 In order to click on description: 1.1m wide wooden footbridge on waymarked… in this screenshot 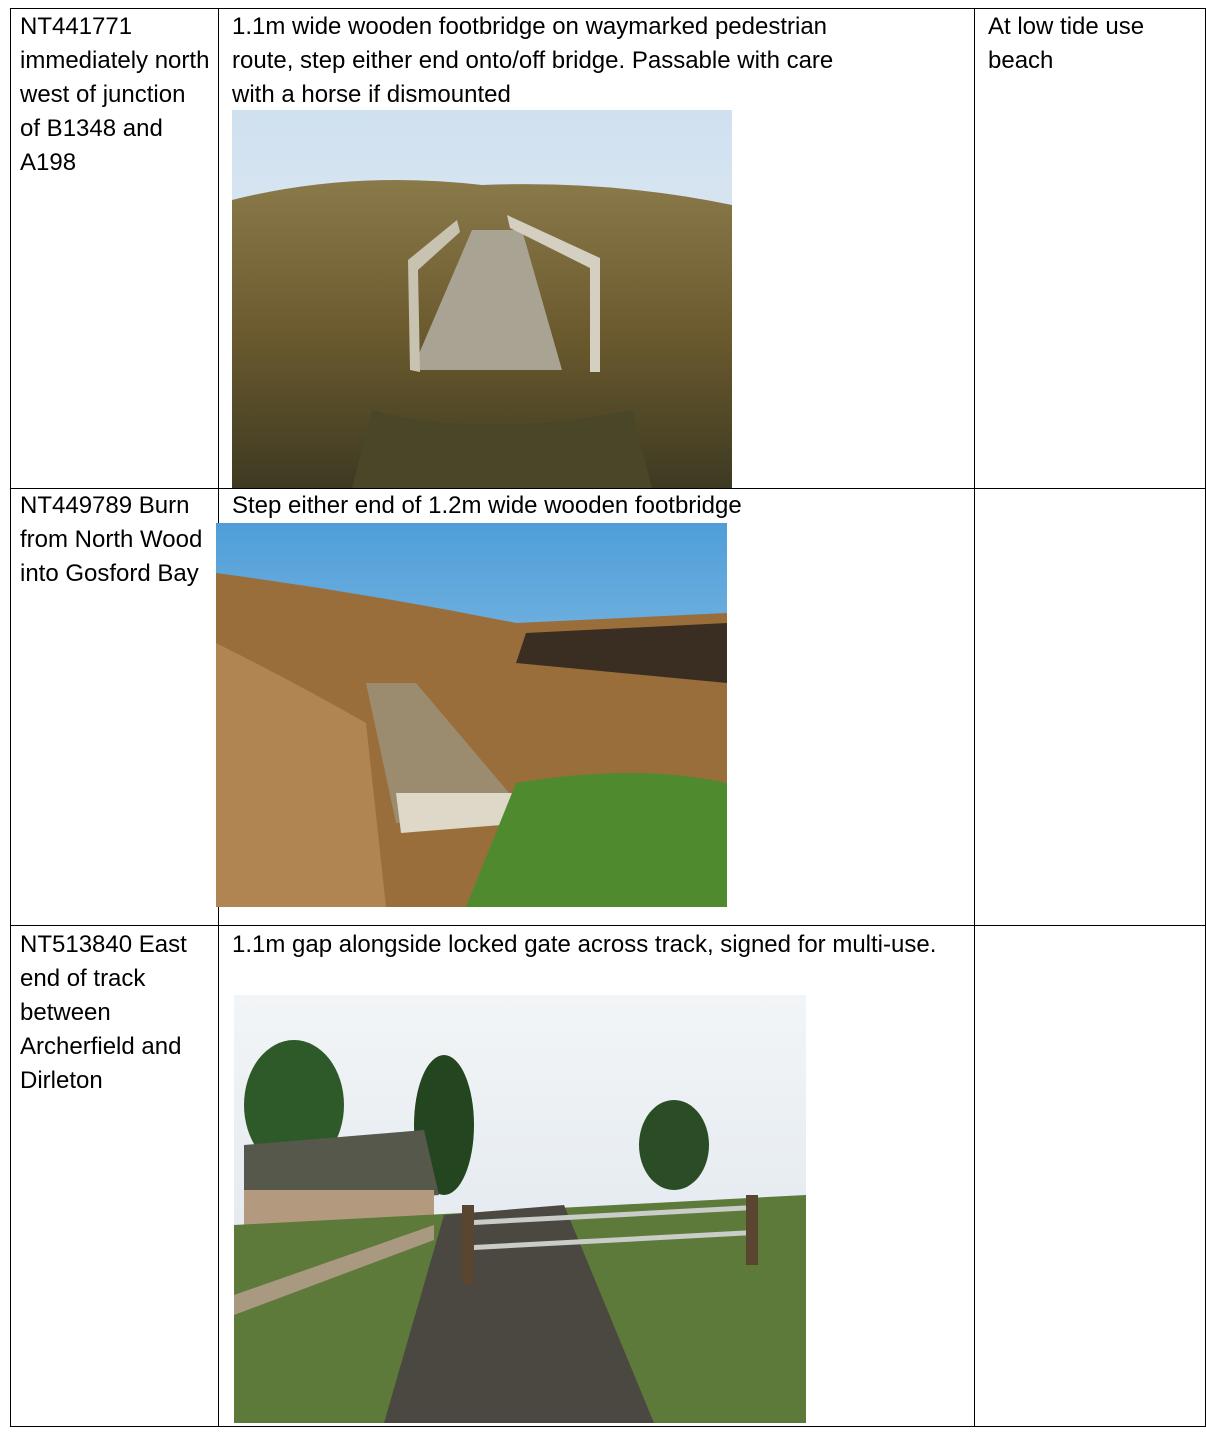, I will do `click(533, 60)`.